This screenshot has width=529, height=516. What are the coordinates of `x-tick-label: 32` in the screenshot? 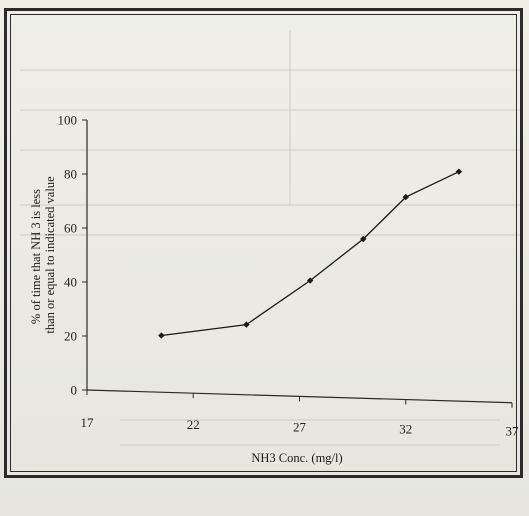 It's located at (405, 428).